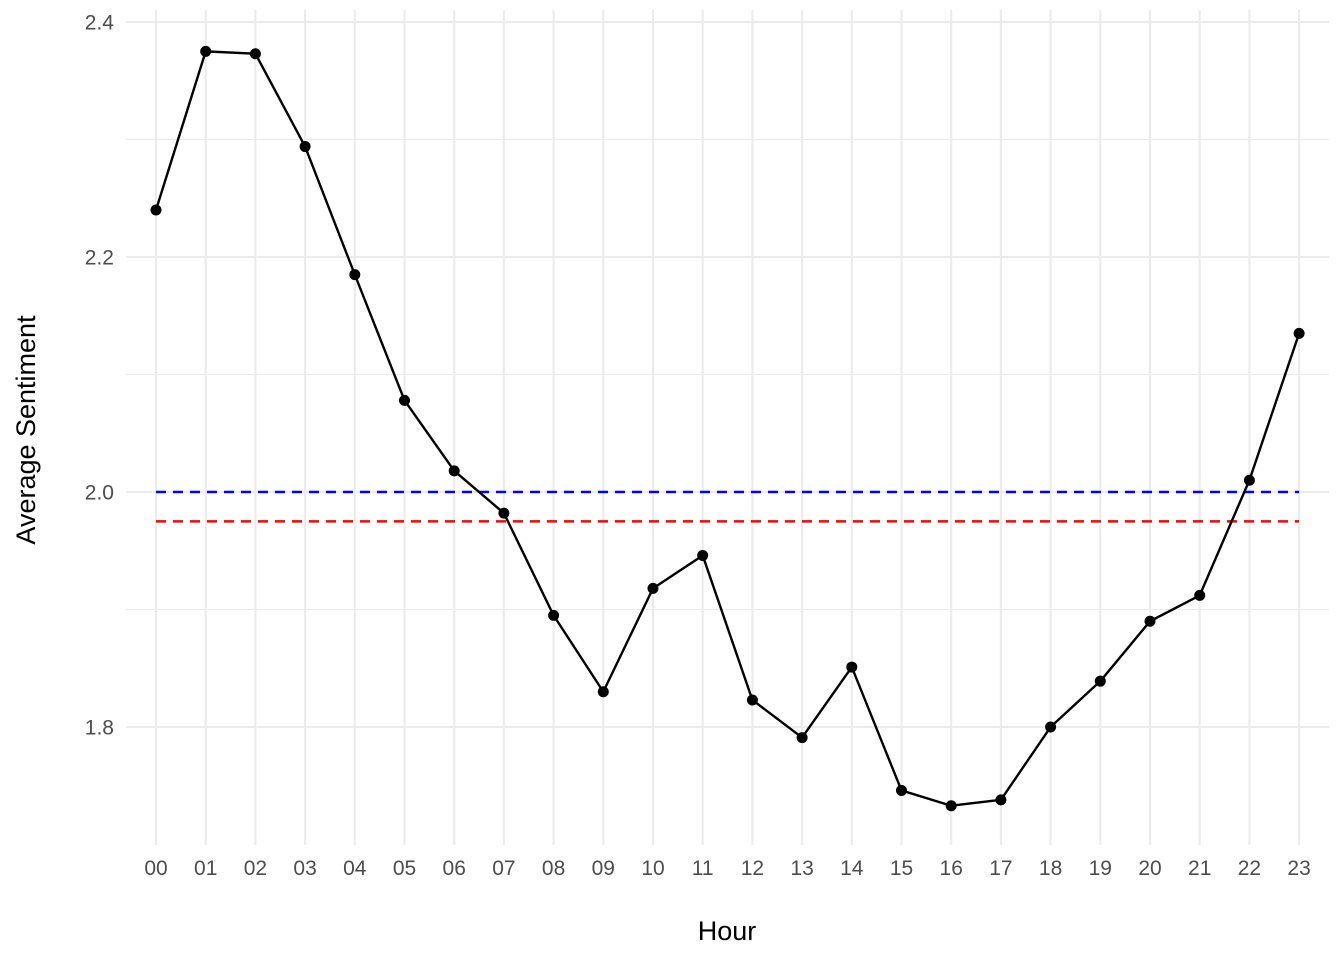 The height and width of the screenshot is (960, 1344). Describe the element at coordinates (901, 868) in the screenshot. I see `x-tick-label: 15` at that location.